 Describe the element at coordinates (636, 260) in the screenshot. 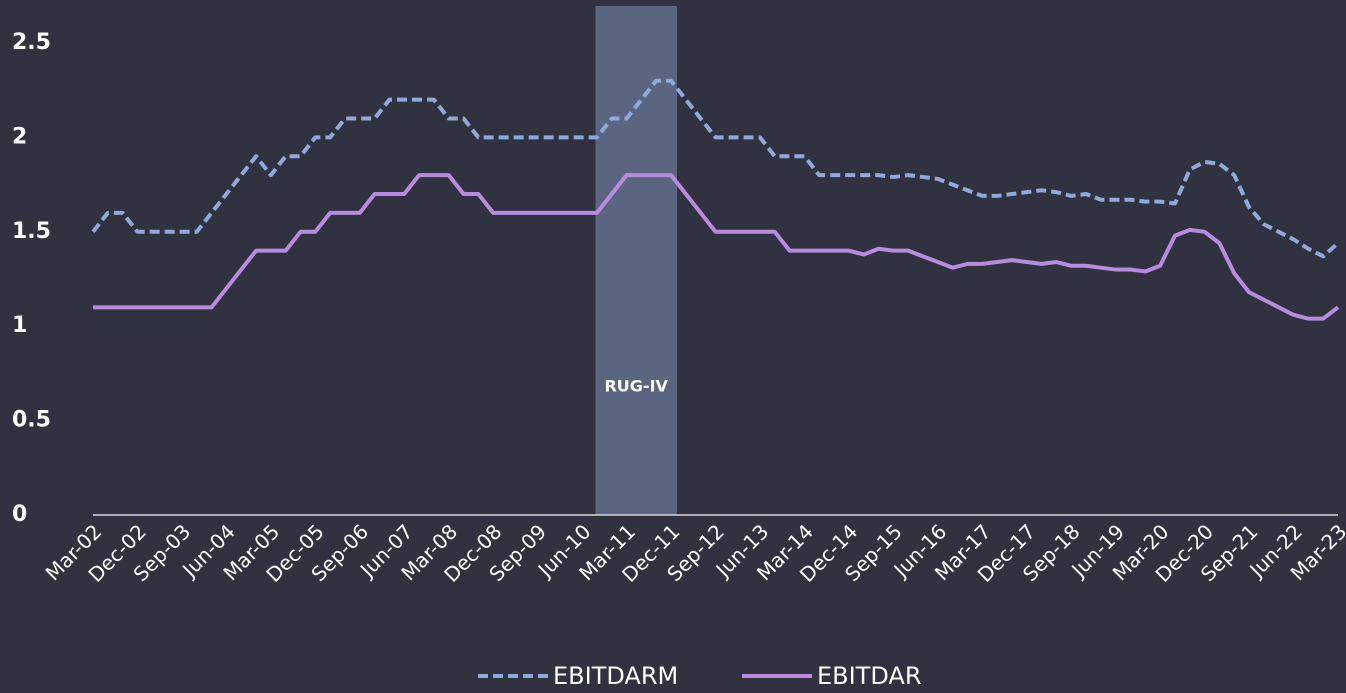

I see `shaded-region` at that location.